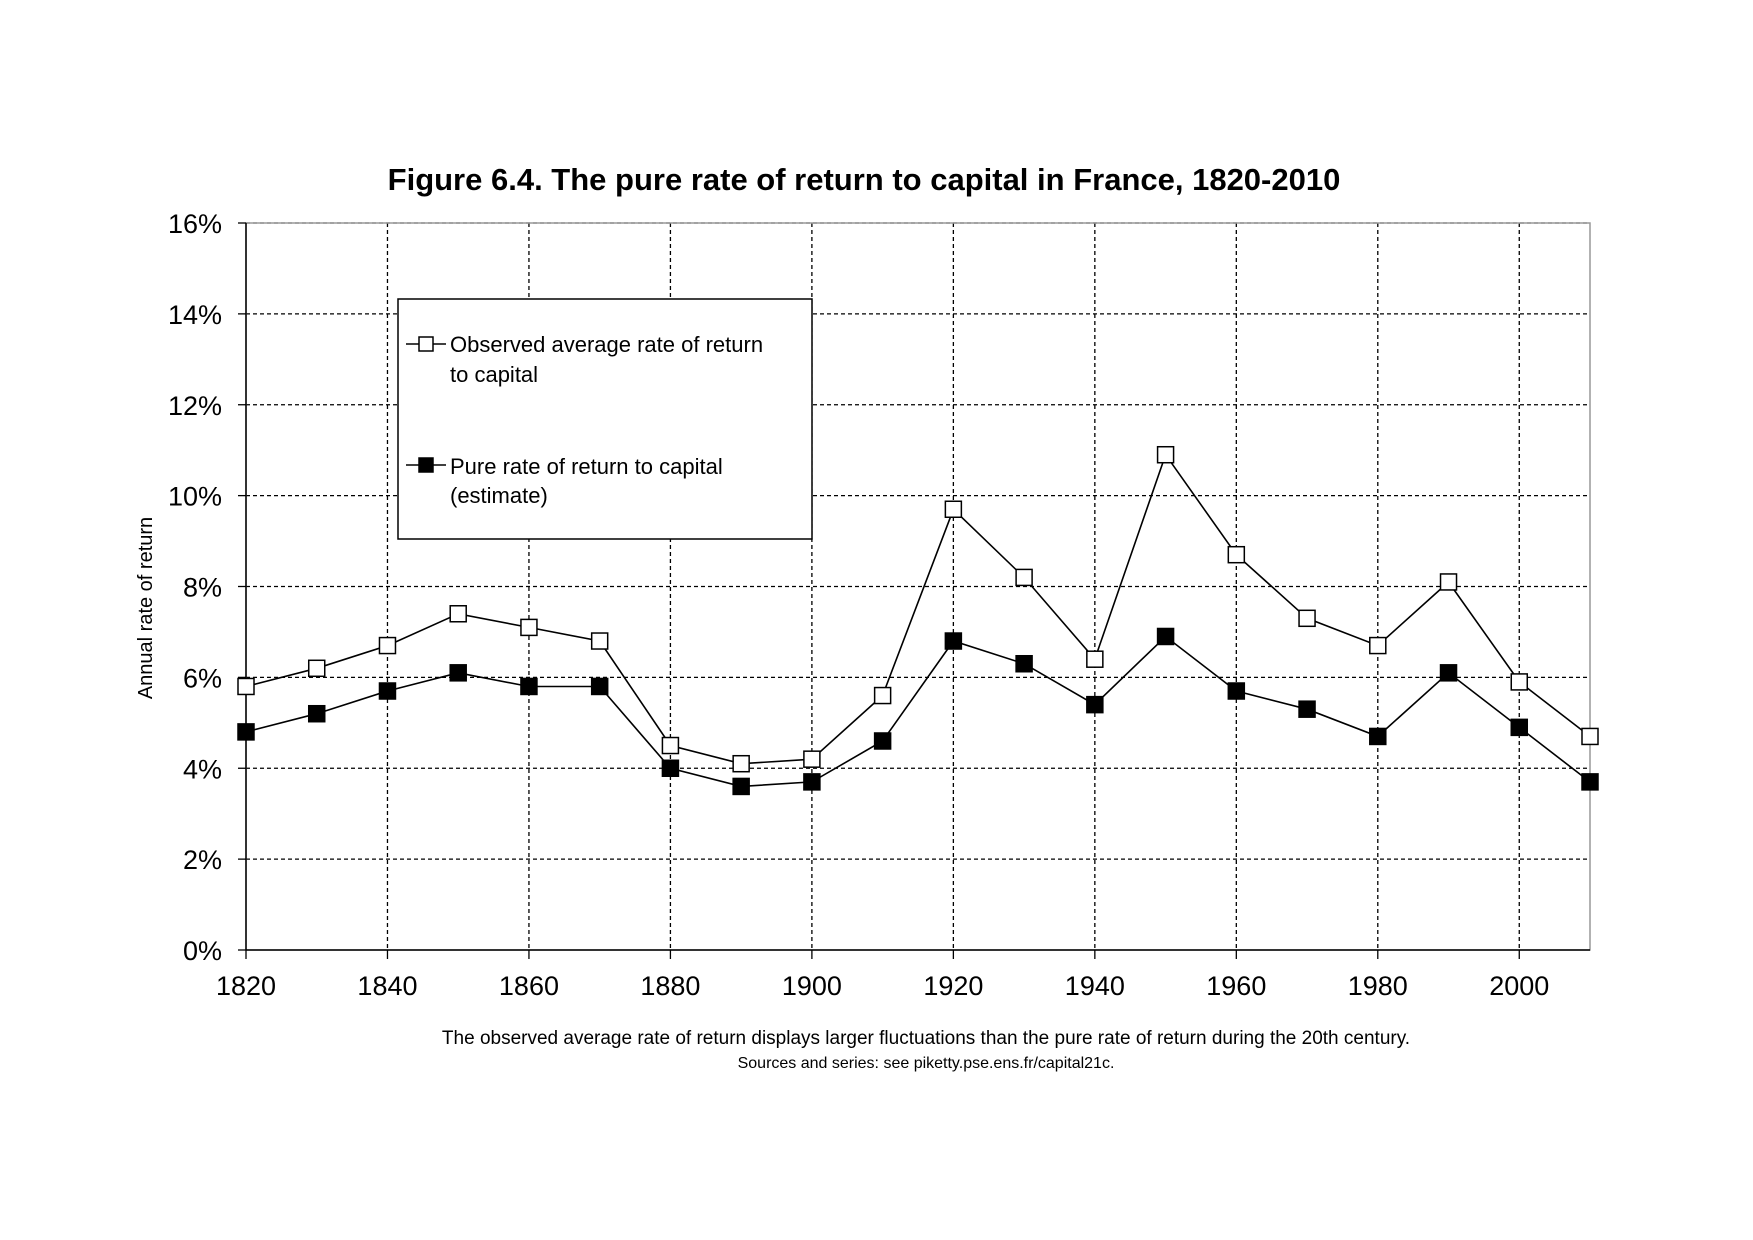 The image size is (1753, 1240). I want to click on y-tick-label: 2%, so click(202, 860).